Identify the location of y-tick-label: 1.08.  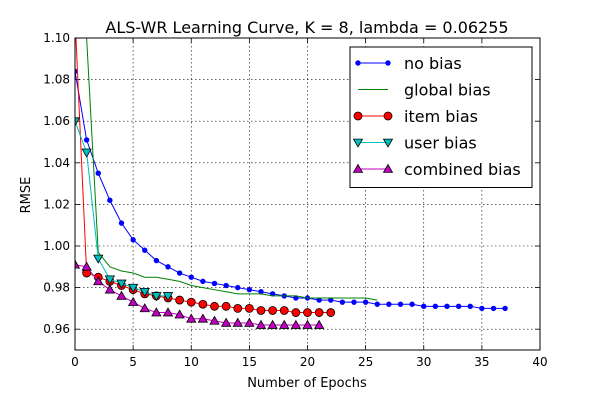
(56, 80).